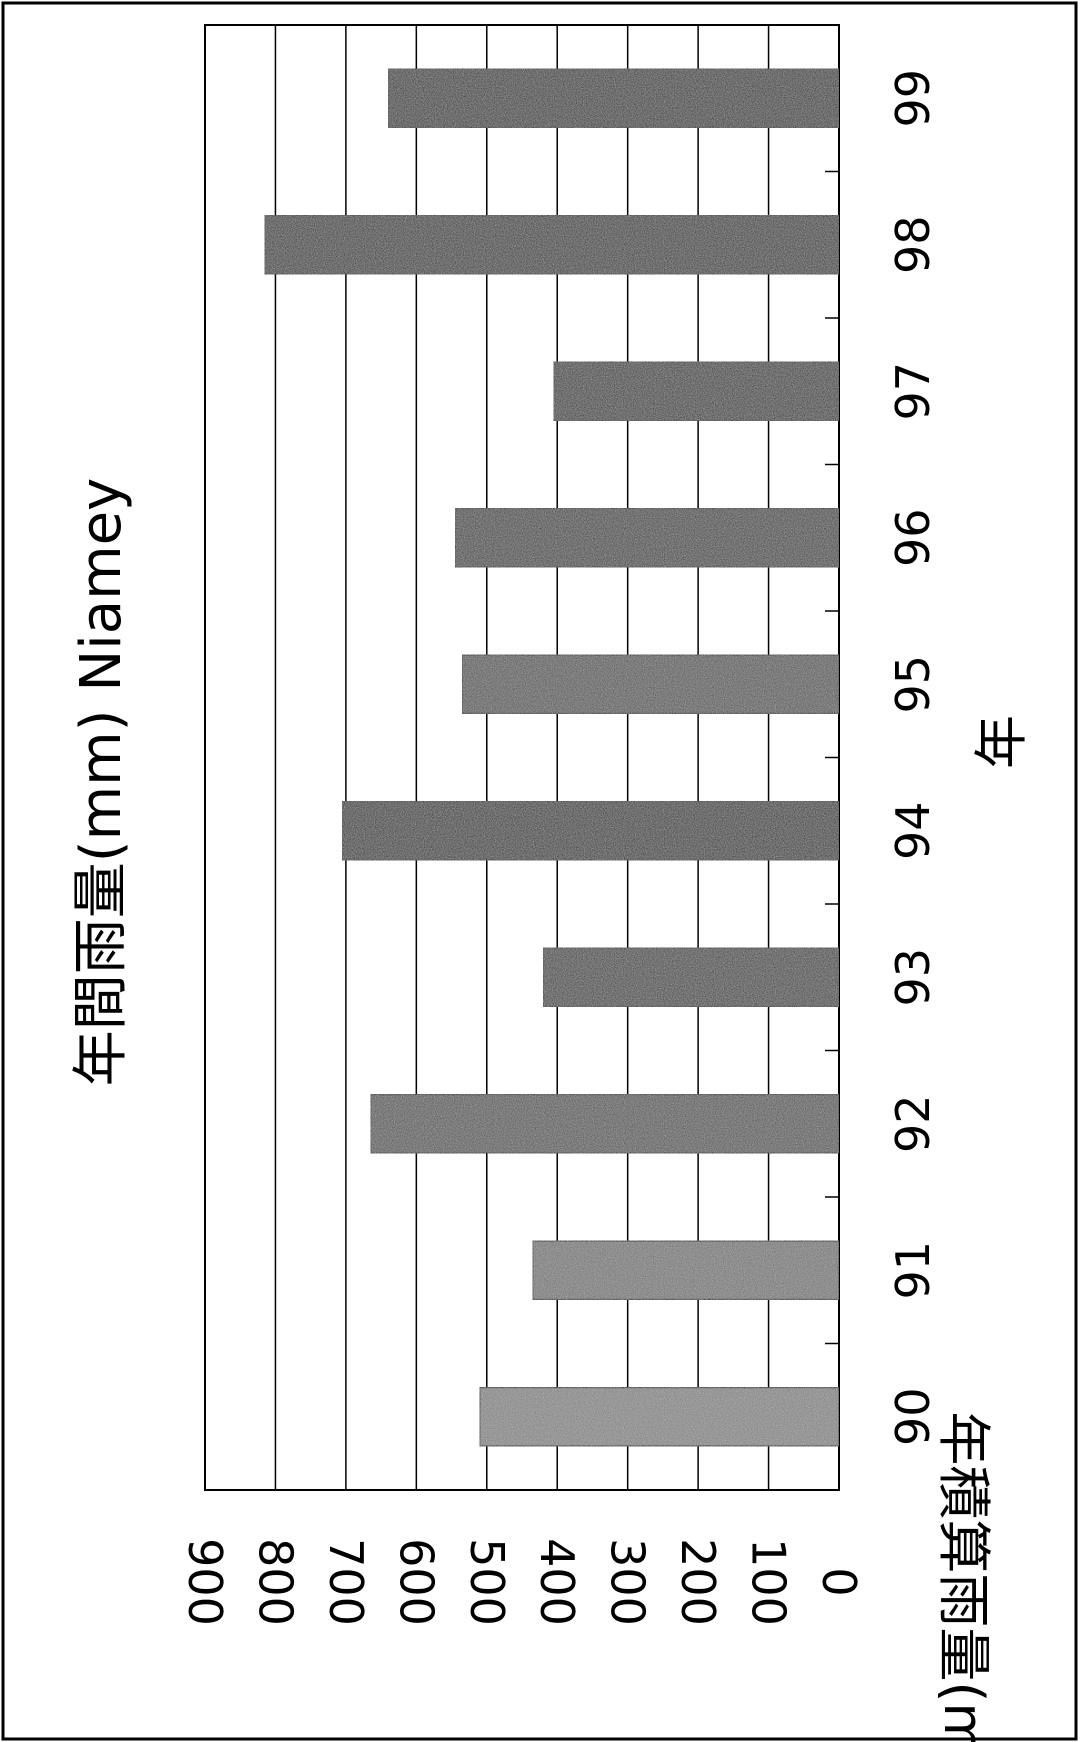 The image size is (1081, 1742). Describe the element at coordinates (698, 1582) in the screenshot. I see `y-tick-label-200: 200` at that location.